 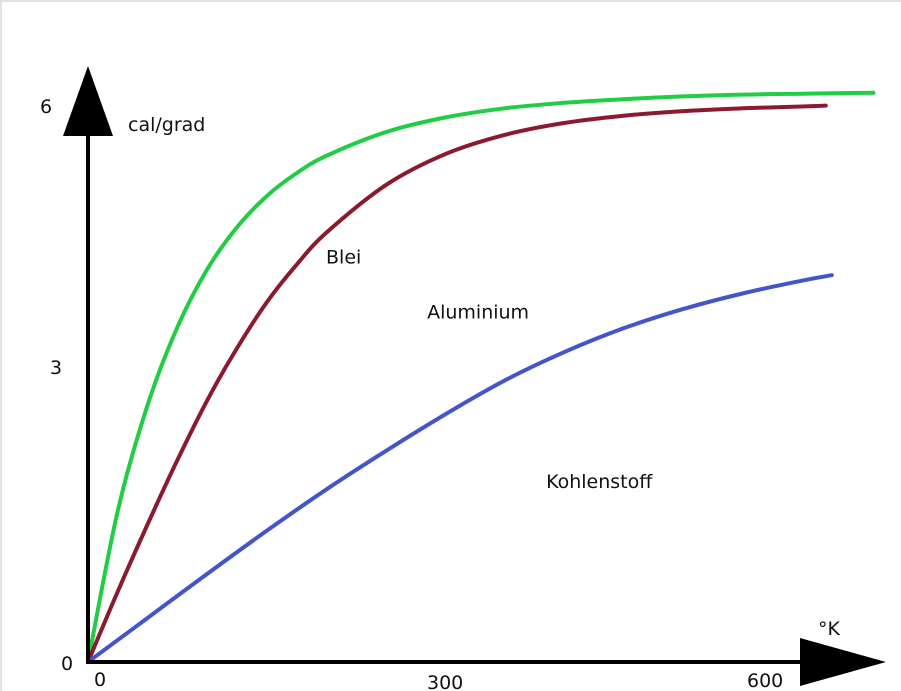 What do you see at coordinates (100, 680) in the screenshot?
I see `x-tick-label: 0` at bounding box center [100, 680].